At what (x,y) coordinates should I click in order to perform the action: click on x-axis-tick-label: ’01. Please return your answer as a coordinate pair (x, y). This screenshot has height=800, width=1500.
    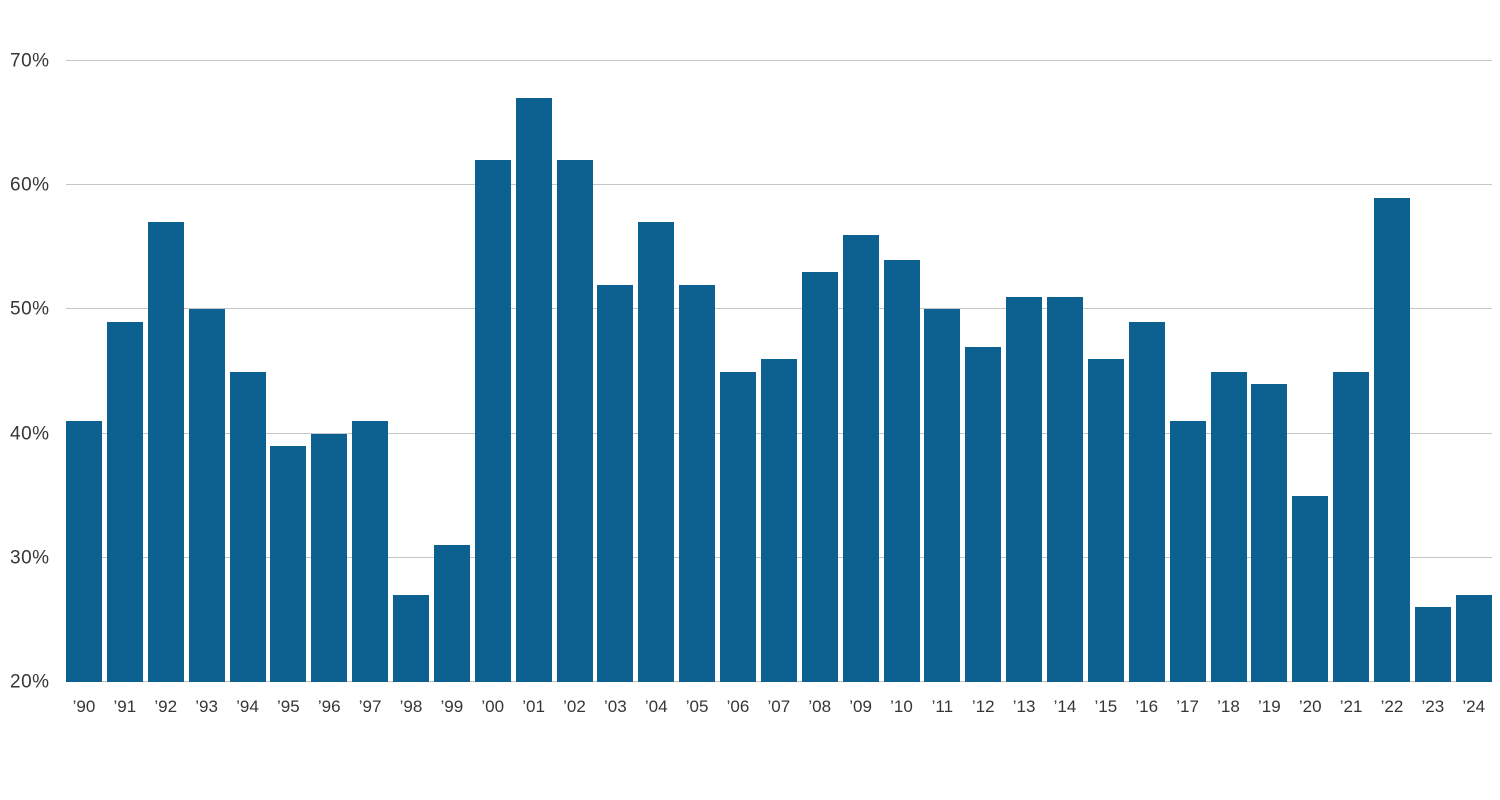
    Looking at the image, I should click on (533, 706).